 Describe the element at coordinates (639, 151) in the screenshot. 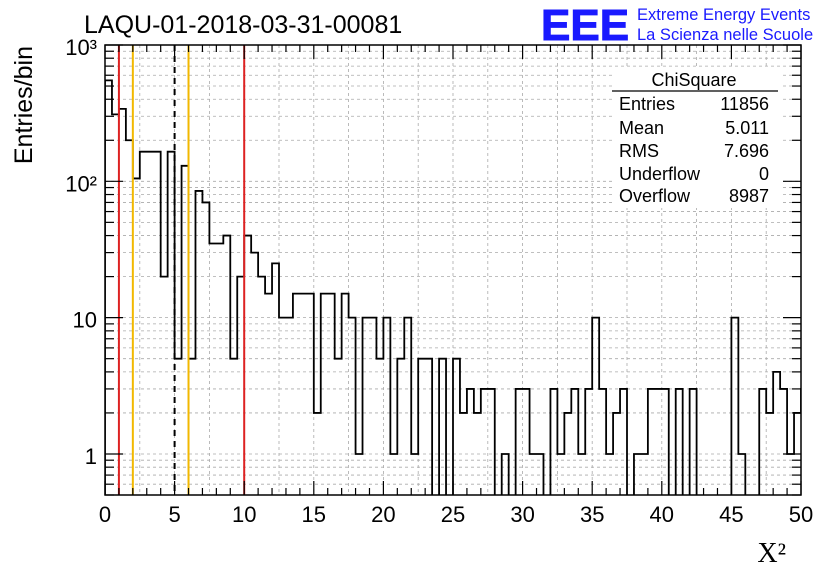

I see `stats-label: RMS` at that location.